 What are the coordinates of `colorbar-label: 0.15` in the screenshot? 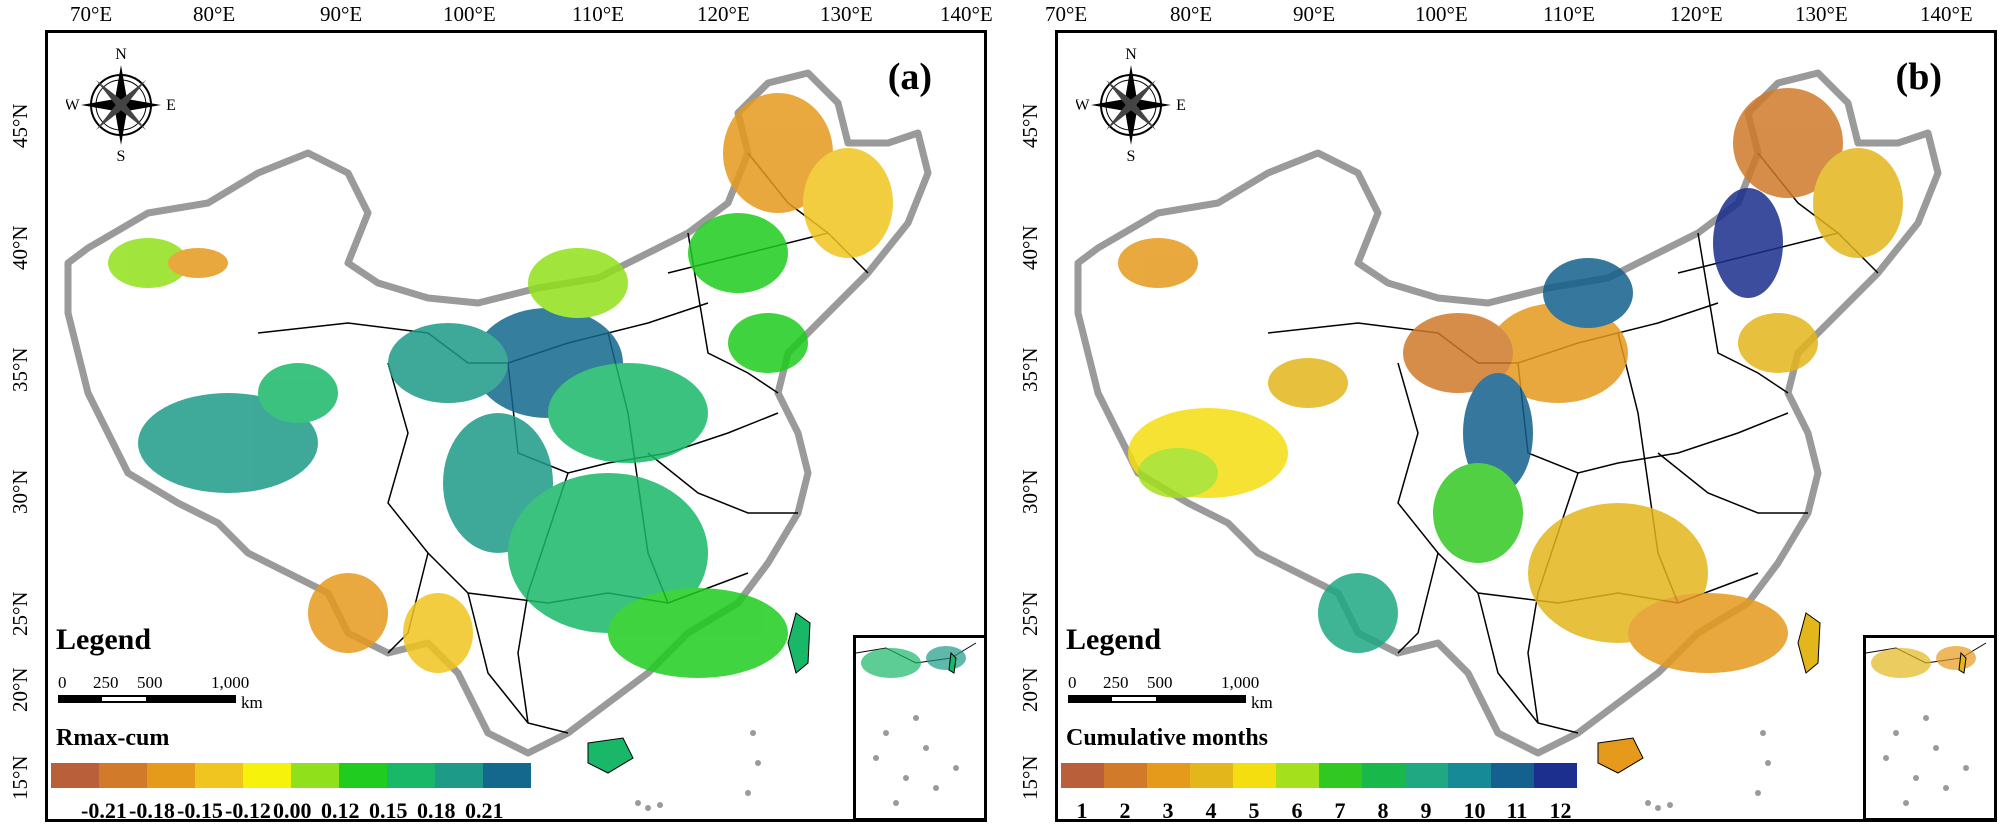 It's located at (388, 810).